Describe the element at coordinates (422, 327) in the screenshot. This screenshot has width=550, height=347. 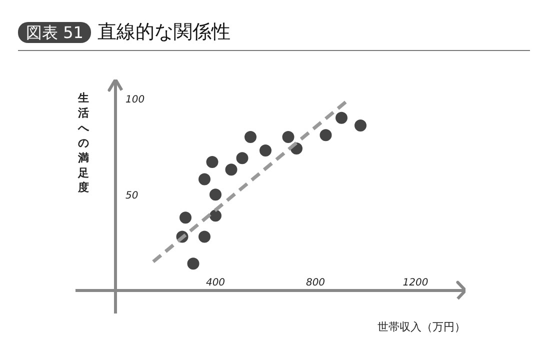
I see `x-axis-title: 世帯収入（万円）` at that location.